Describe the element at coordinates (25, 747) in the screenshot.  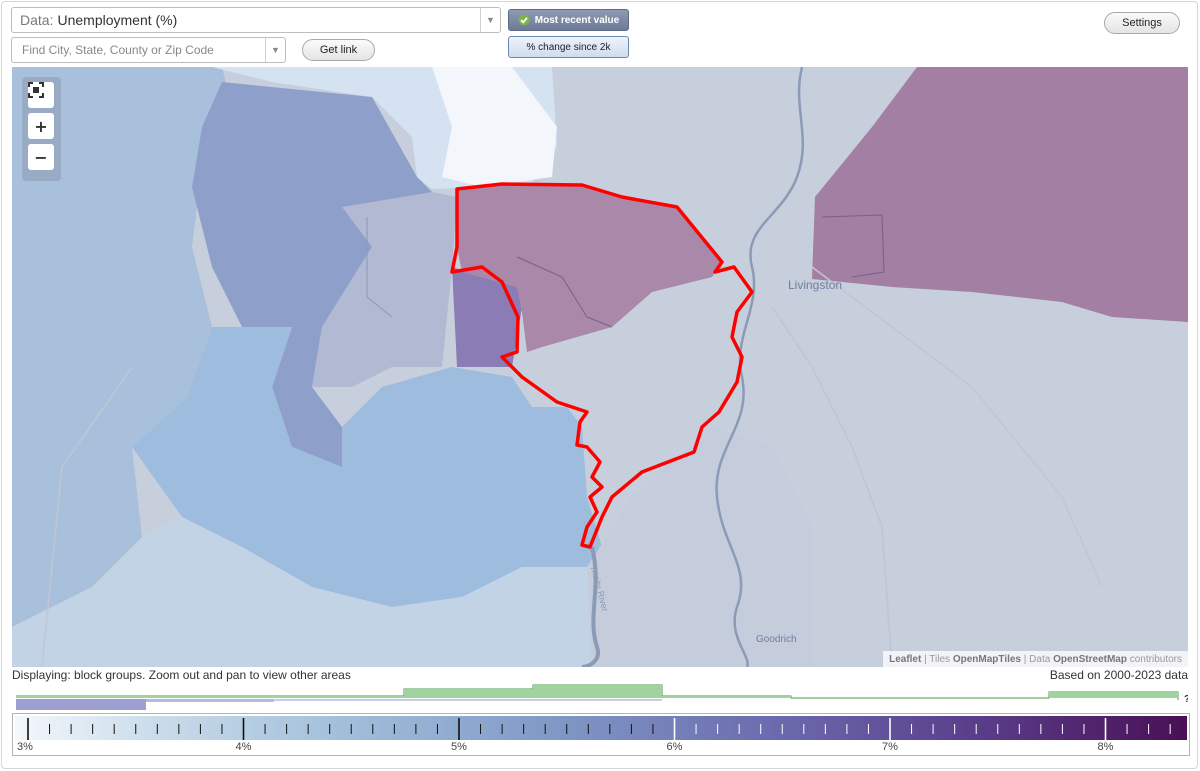
I see `legend-label: 3%` at that location.